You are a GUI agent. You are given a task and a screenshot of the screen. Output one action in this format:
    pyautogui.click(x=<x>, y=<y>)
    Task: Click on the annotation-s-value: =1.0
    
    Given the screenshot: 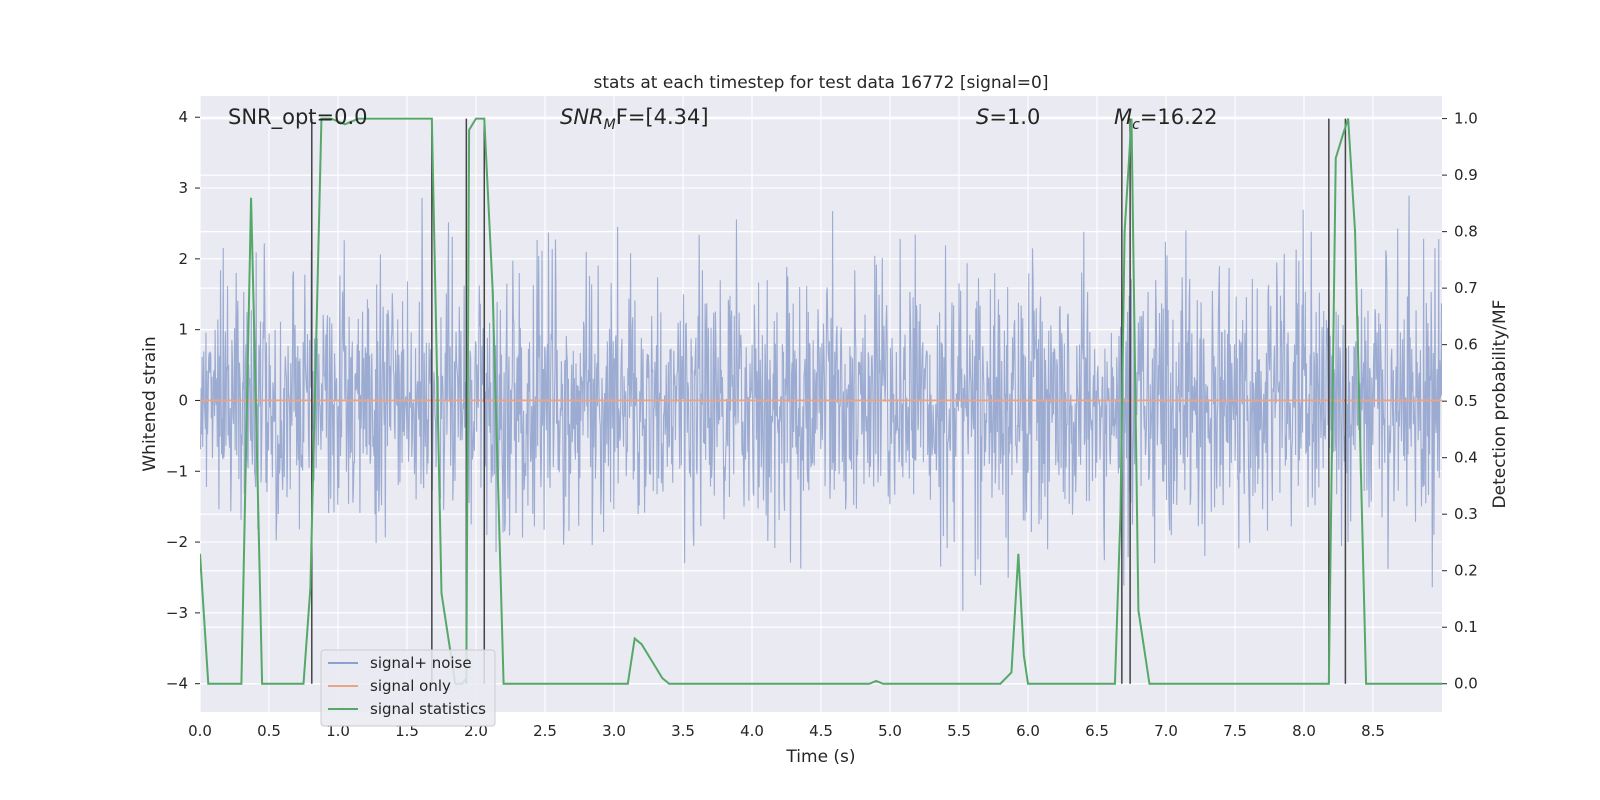 What is the action you would take?
    pyautogui.click(x=1014, y=117)
    